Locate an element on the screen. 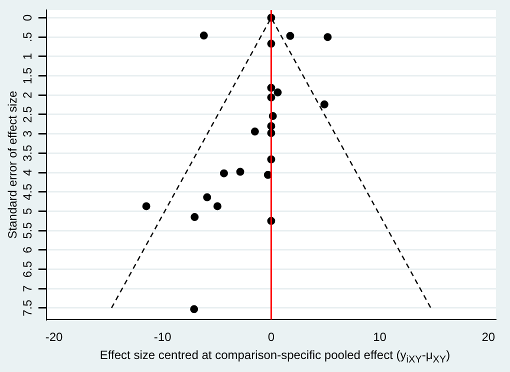 The image size is (510, 372). x-tick-label: -10 is located at coordinates (163, 337).